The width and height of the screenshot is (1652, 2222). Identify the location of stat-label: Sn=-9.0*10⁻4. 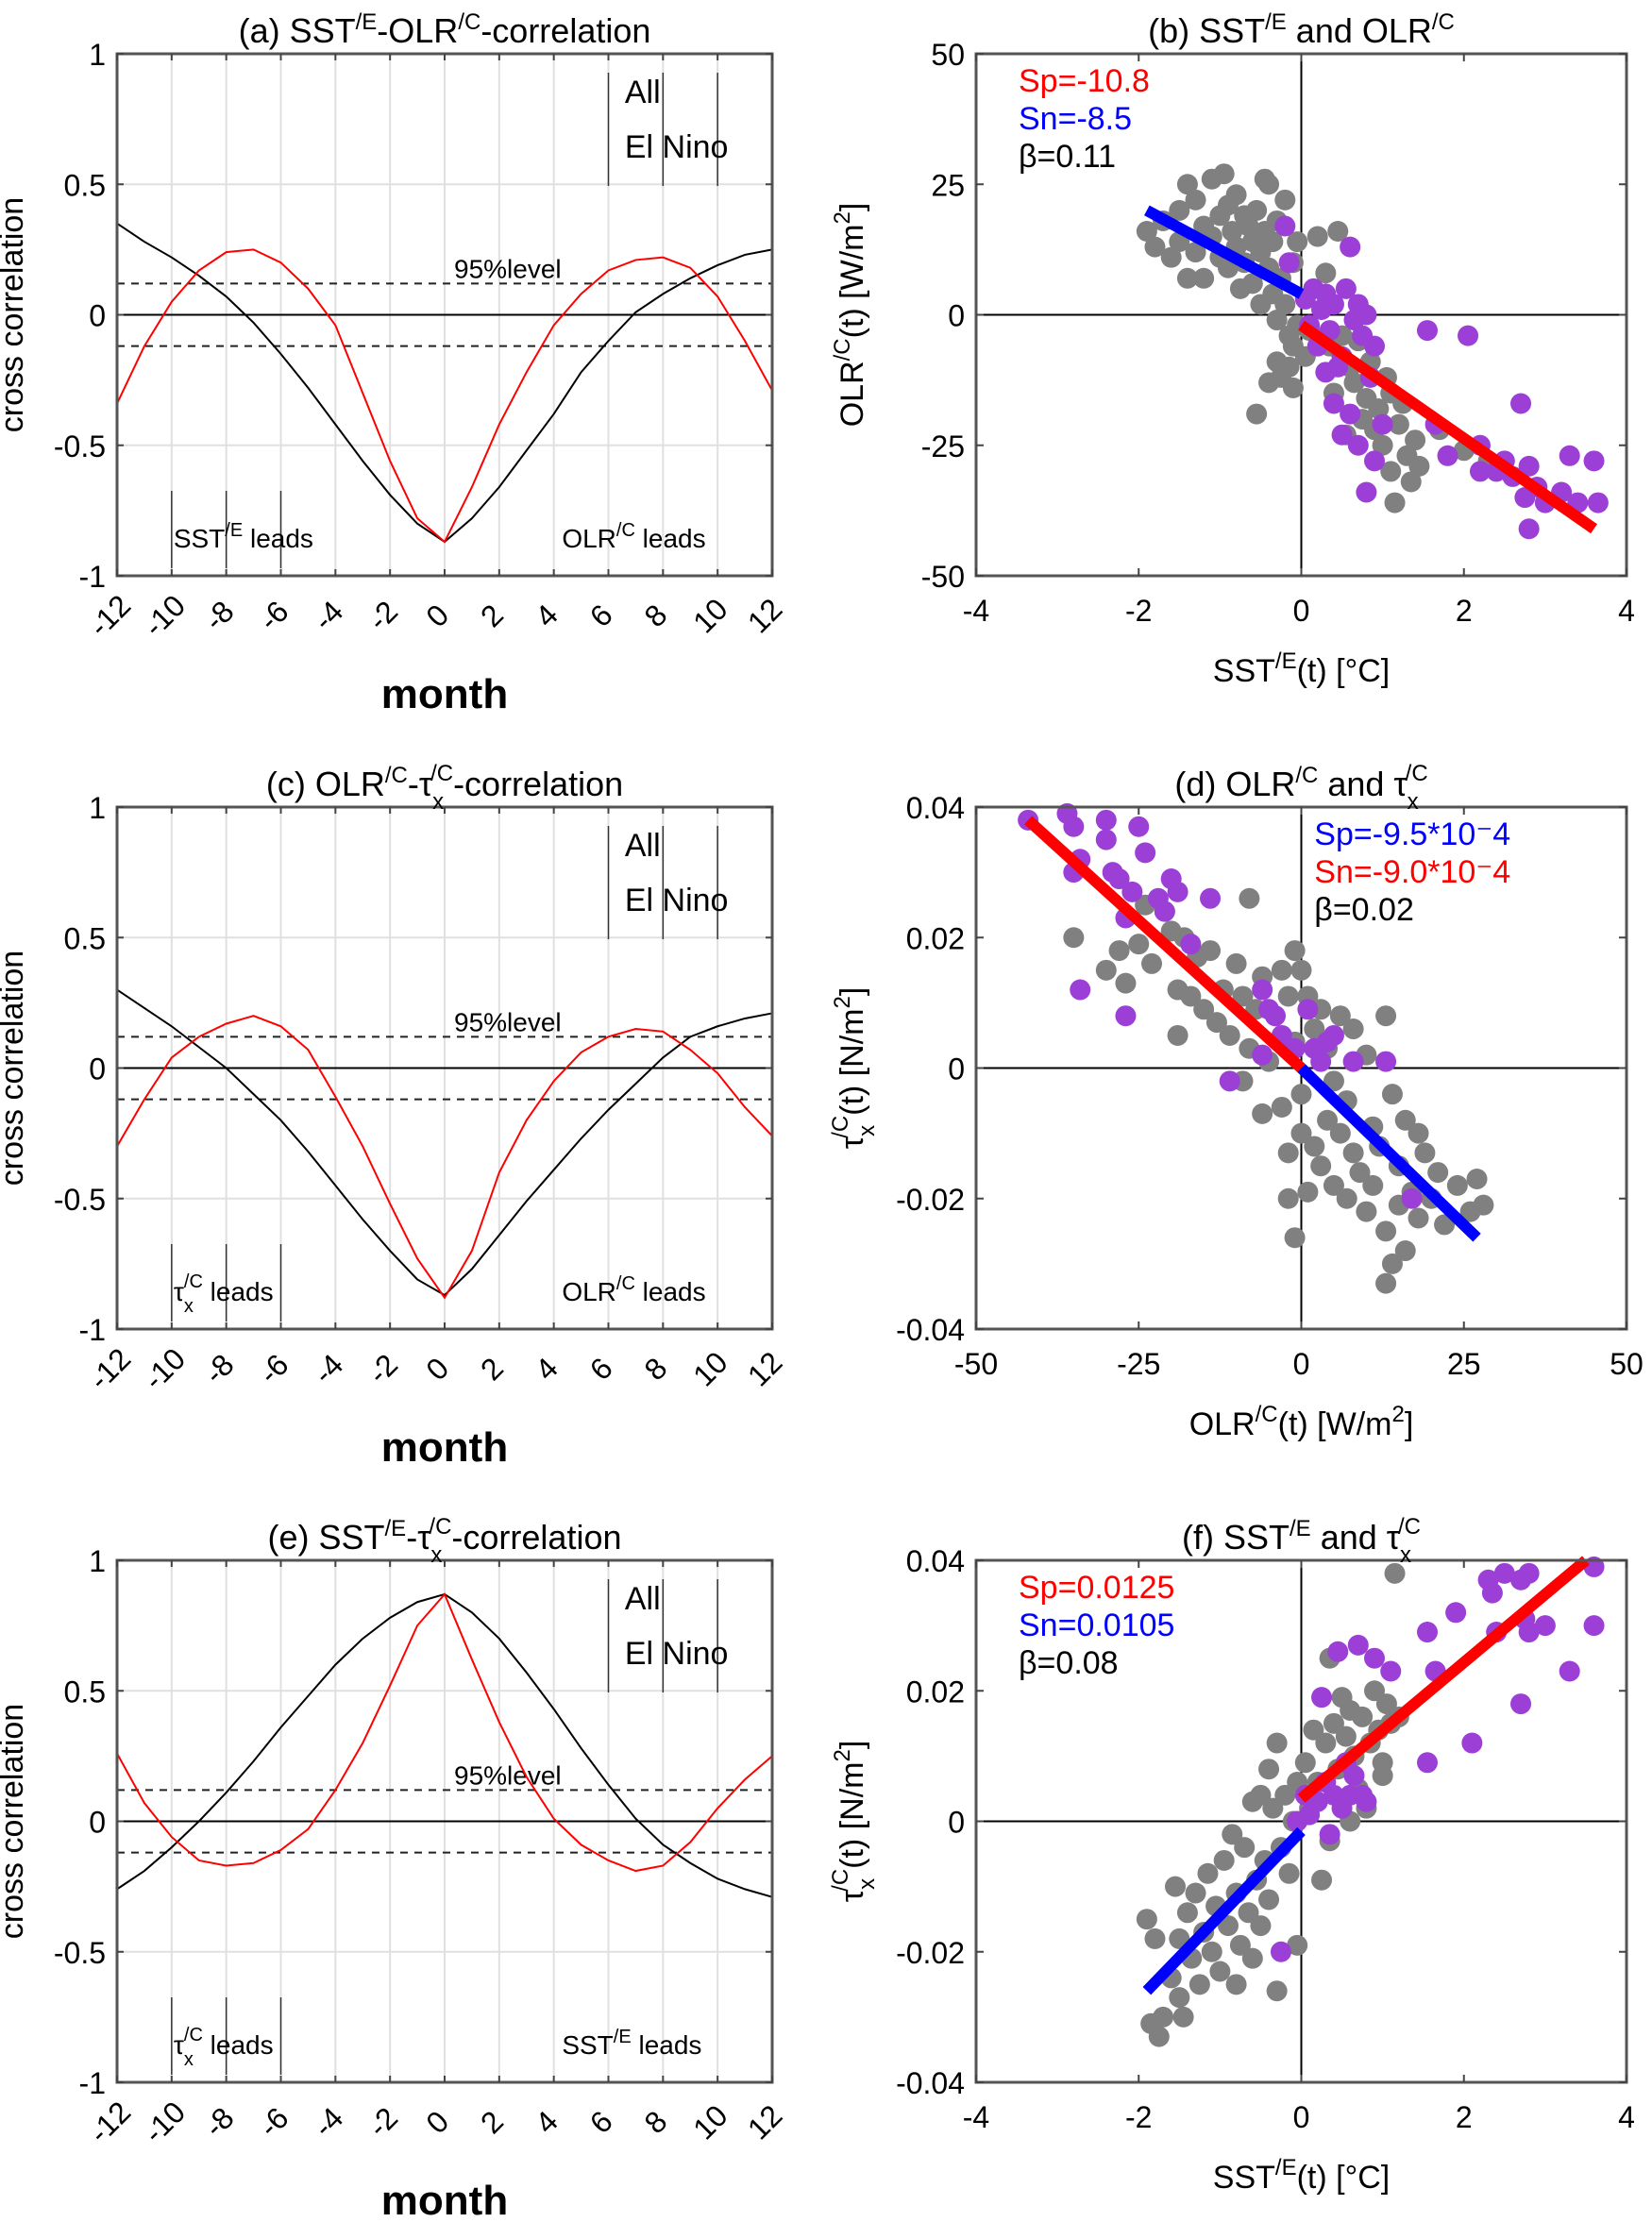
(1412, 872).